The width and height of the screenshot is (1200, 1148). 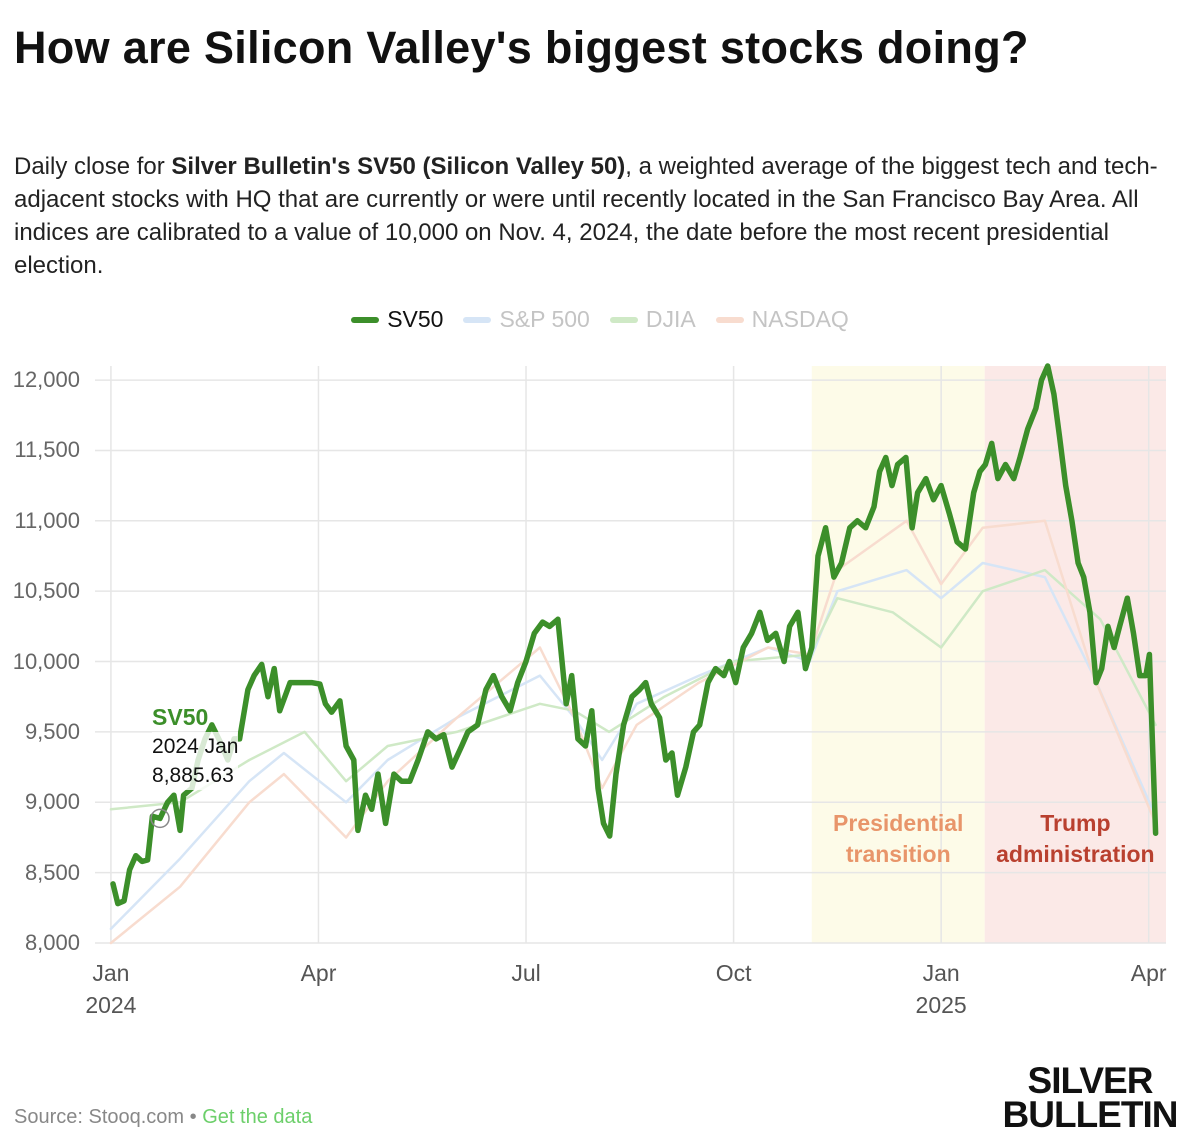 I want to click on tooltip-series: SV50, so click(x=180, y=717).